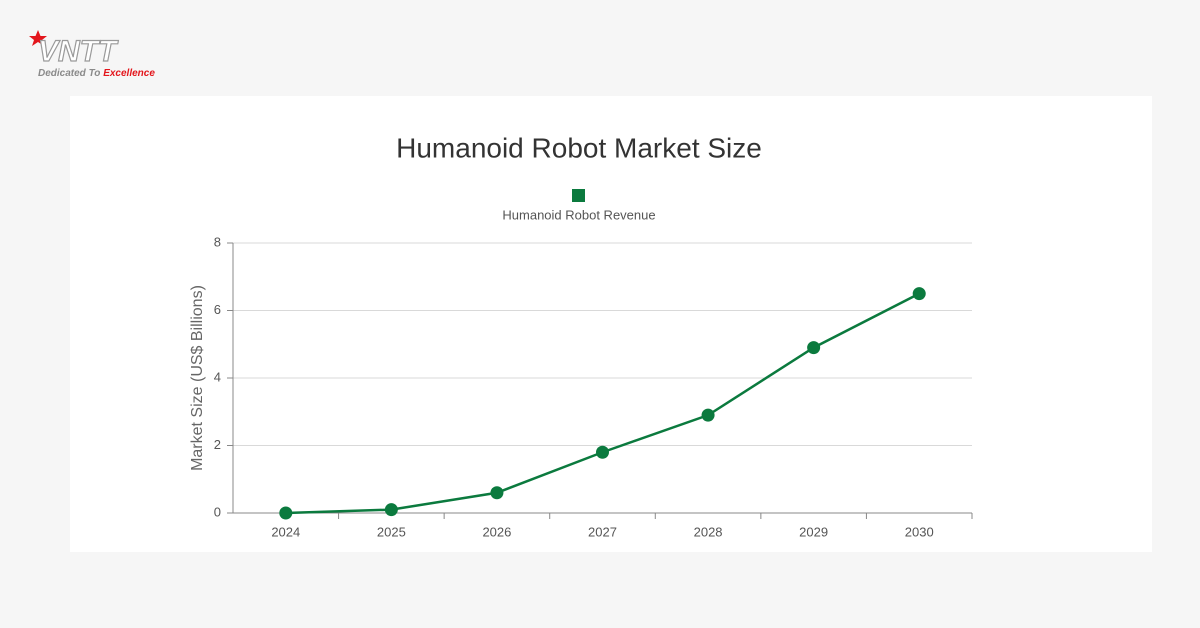  What do you see at coordinates (579, 147) in the screenshot?
I see `chart-title: Humanoid Robot Market Size` at bounding box center [579, 147].